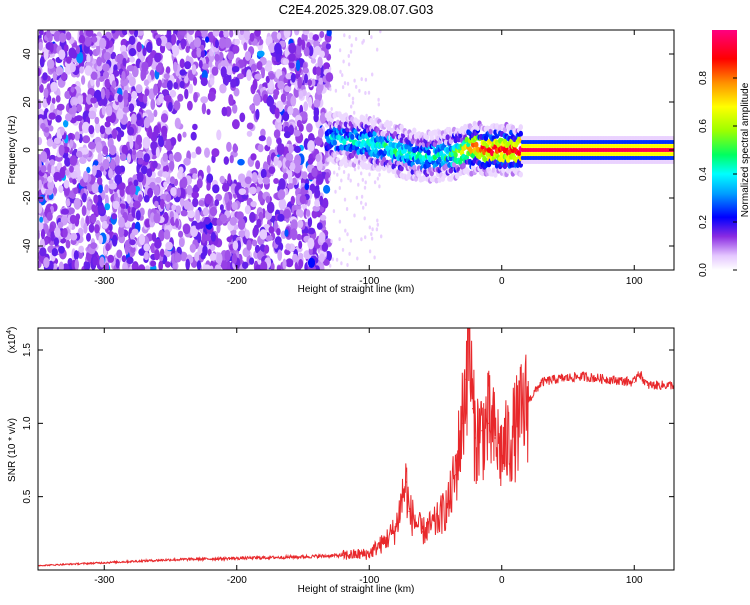 Image resolution: width=750 pixels, height=605 pixels. What do you see at coordinates (12, 150) in the screenshot?
I see `spectrogram-y-label: Frequency (Hz)` at bounding box center [12, 150].